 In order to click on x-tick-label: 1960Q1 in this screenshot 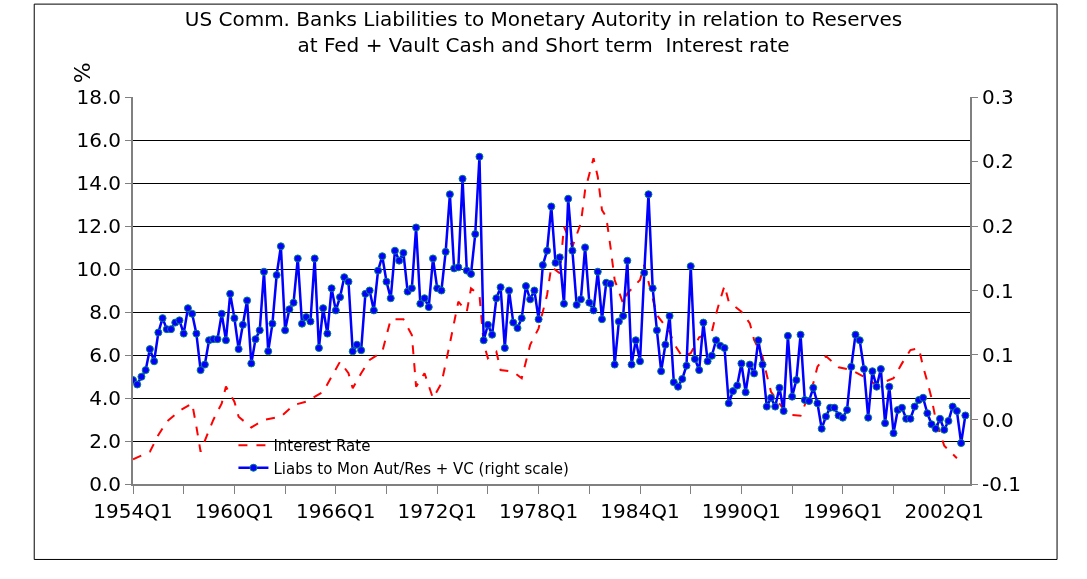, I will do `click(234, 511)`.